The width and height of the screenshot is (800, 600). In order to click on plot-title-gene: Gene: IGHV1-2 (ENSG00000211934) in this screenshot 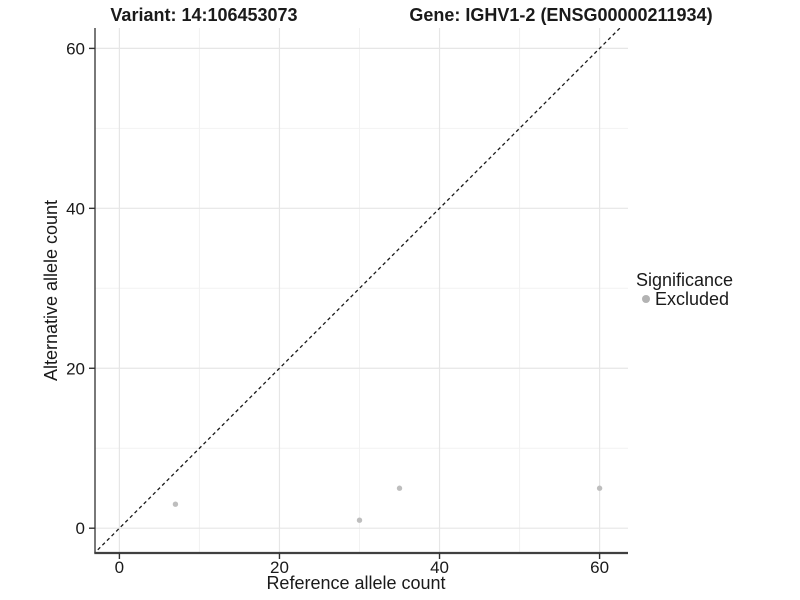, I will do `click(560, 15)`.